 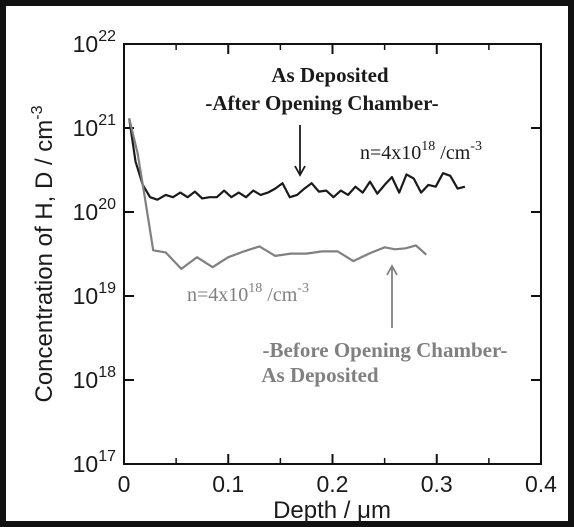 What do you see at coordinates (437, 484) in the screenshot?
I see `x-tick-label: 0.3` at bounding box center [437, 484].